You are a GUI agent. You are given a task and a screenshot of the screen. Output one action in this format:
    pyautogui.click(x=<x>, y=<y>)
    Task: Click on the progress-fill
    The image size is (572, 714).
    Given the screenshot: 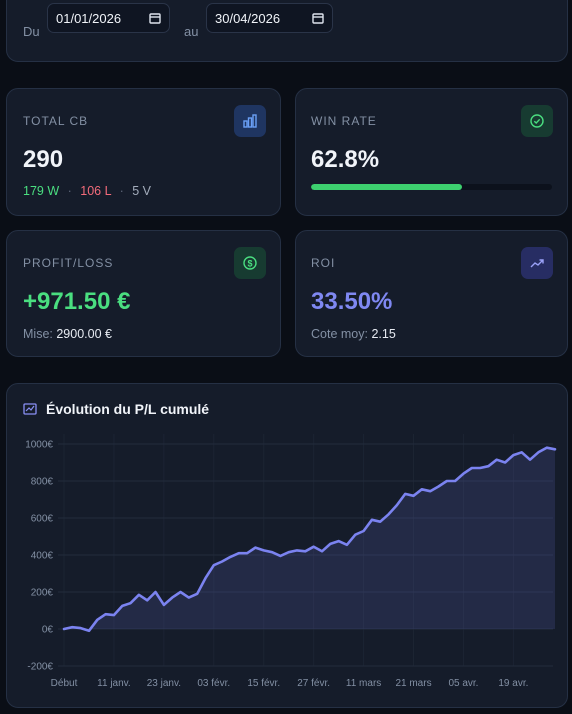 What is the action you would take?
    pyautogui.click(x=387, y=187)
    